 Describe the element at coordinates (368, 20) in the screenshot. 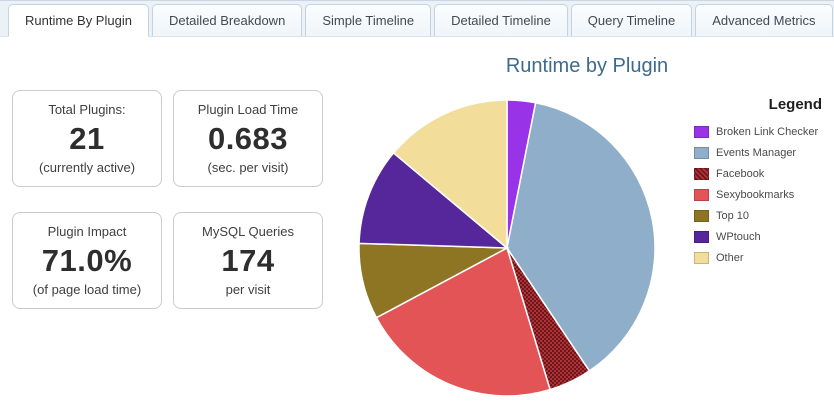

I see `tab-simple-timeline: Simple Timeline` at that location.